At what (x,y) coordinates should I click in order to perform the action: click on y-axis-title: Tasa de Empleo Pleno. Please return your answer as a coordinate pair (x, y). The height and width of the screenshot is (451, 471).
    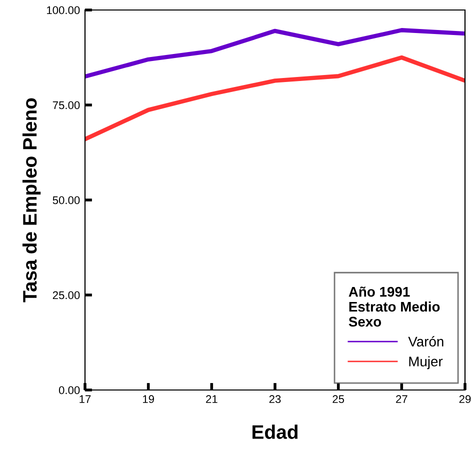
    Looking at the image, I should click on (31, 200).